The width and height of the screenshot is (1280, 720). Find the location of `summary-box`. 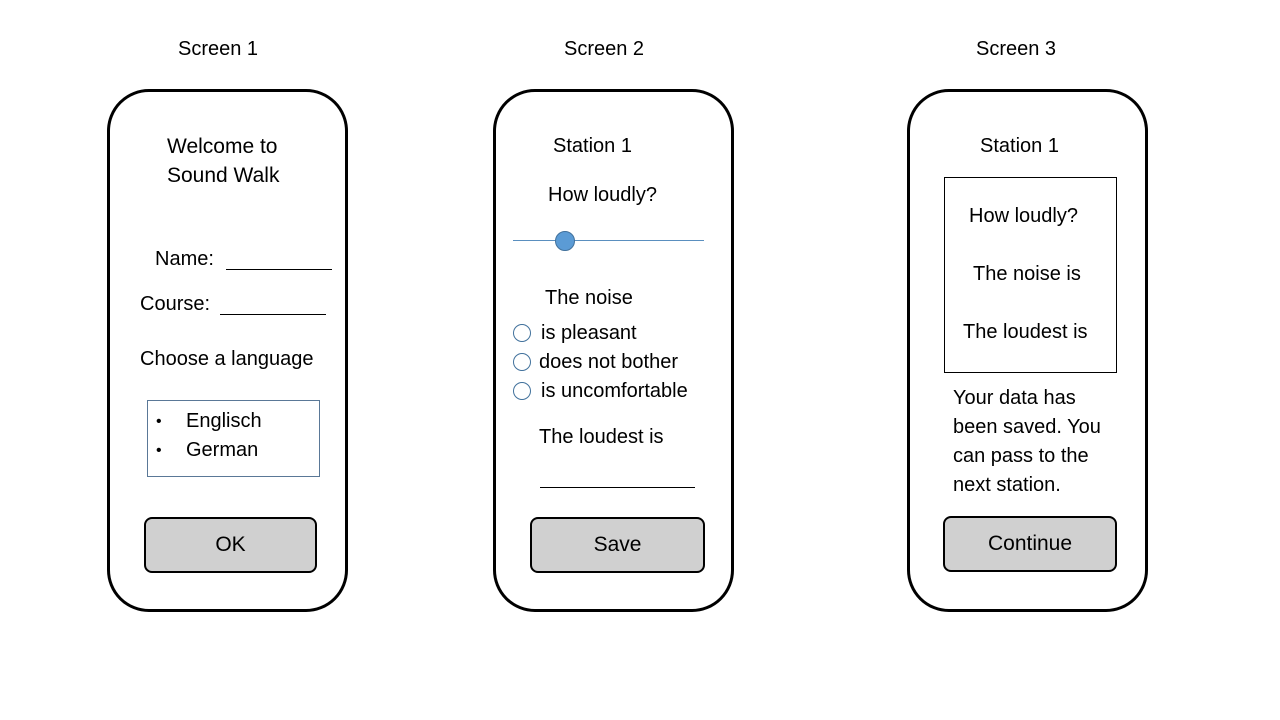

summary-box is located at coordinates (1030, 275).